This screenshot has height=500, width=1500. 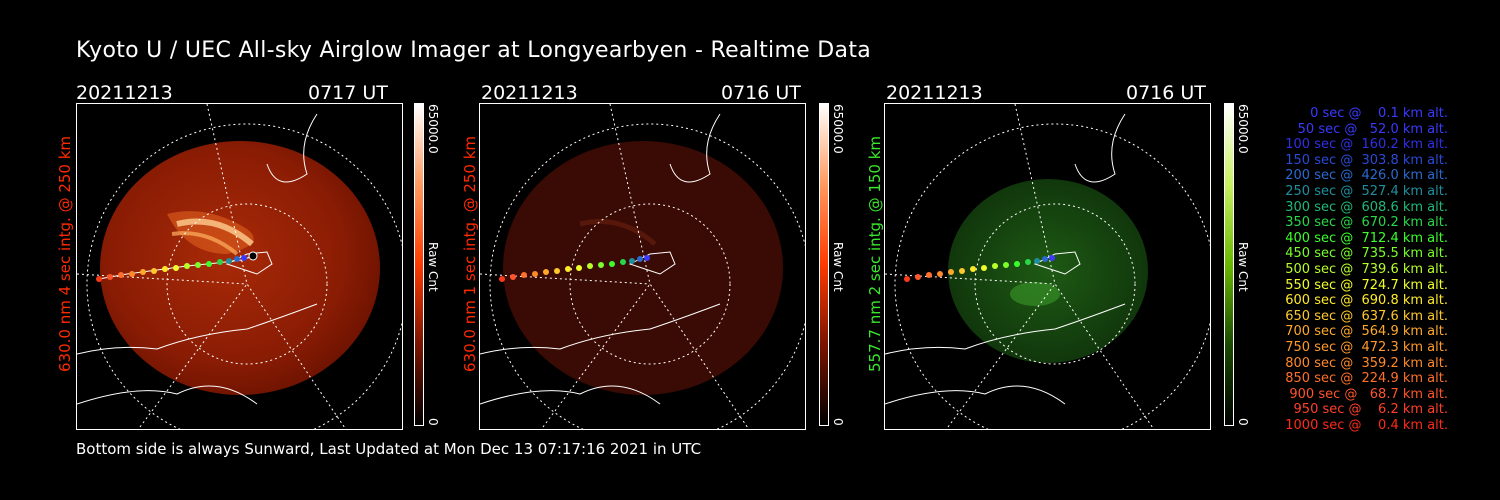 What do you see at coordinates (838, 422) in the screenshot?
I see `panel-2-cbar-min: 0` at bounding box center [838, 422].